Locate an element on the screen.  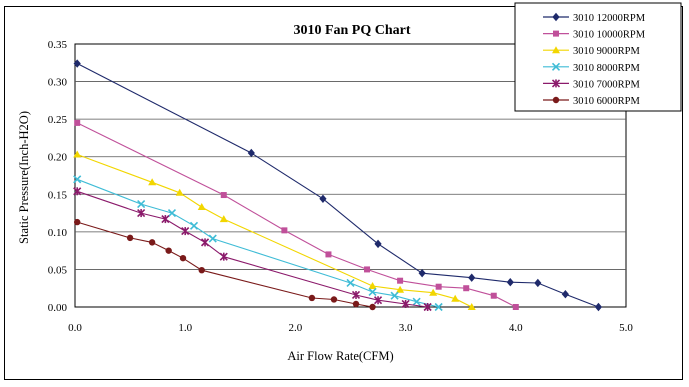
legend-item: 3010 6000RPM is located at coordinates (591, 101).